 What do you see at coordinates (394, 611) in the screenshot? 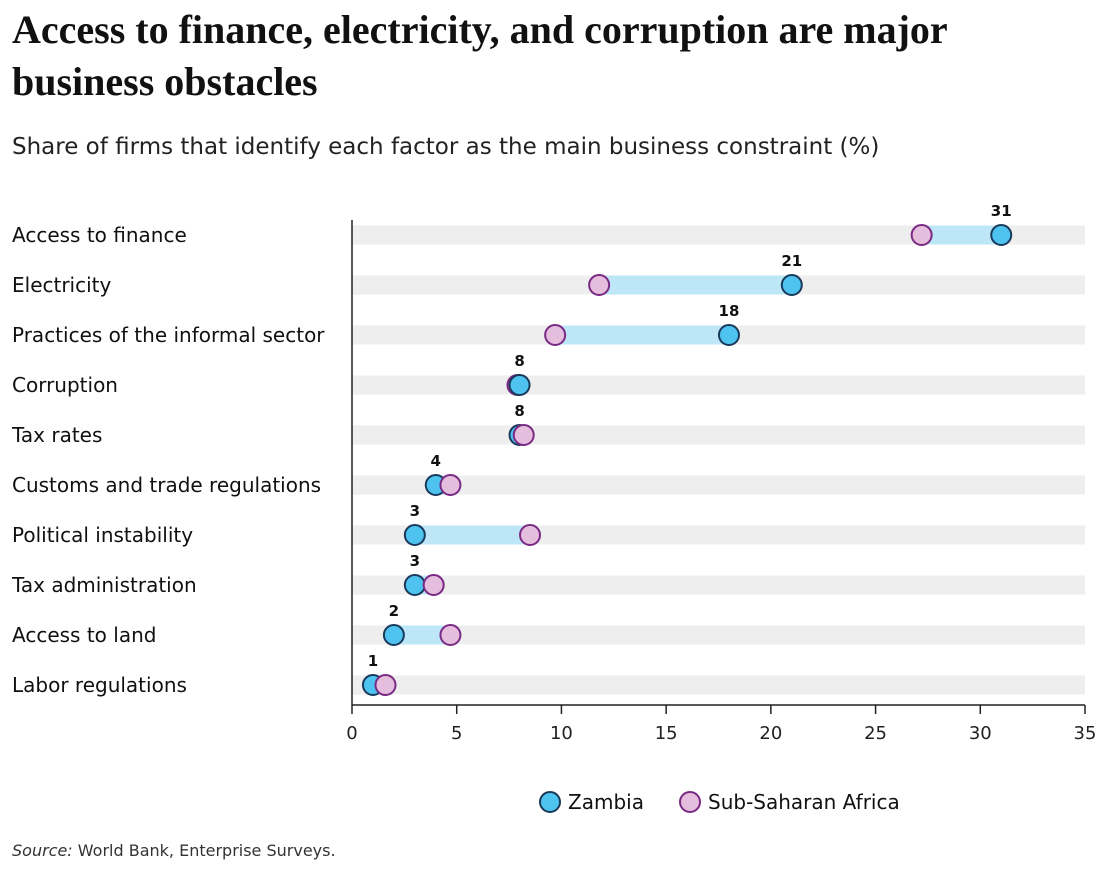
I see `data-label: 2` at bounding box center [394, 611].